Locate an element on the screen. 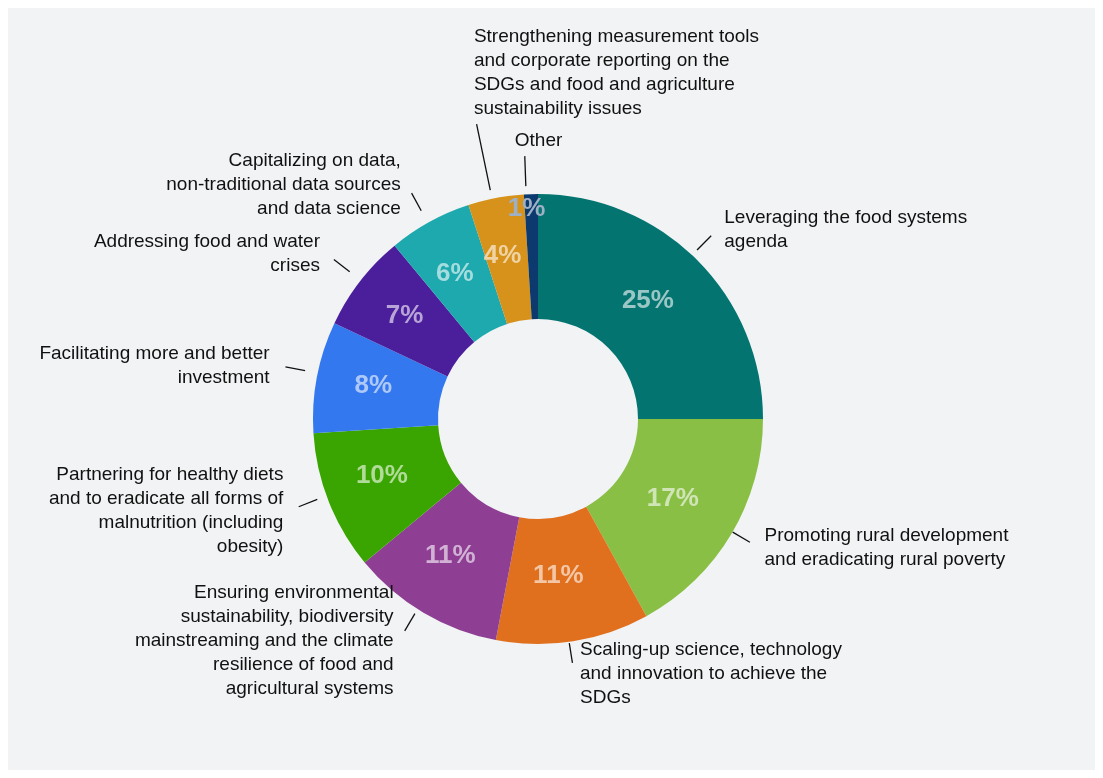 The height and width of the screenshot is (778, 1103). data-label: 10% is located at coordinates (381, 473).